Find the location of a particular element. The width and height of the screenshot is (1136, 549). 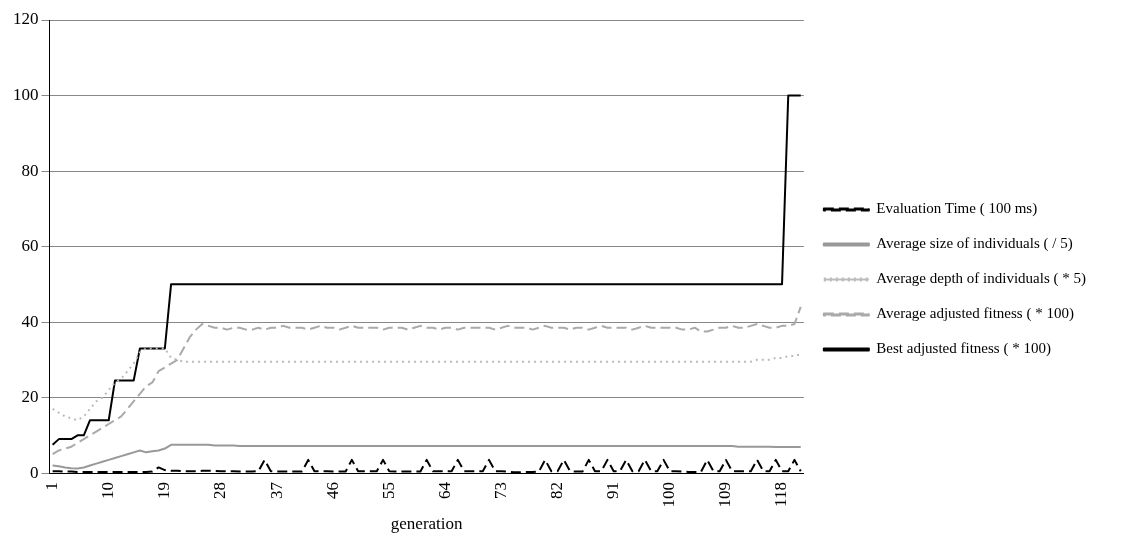

x-tick-label: 28 is located at coordinates (220, 491).